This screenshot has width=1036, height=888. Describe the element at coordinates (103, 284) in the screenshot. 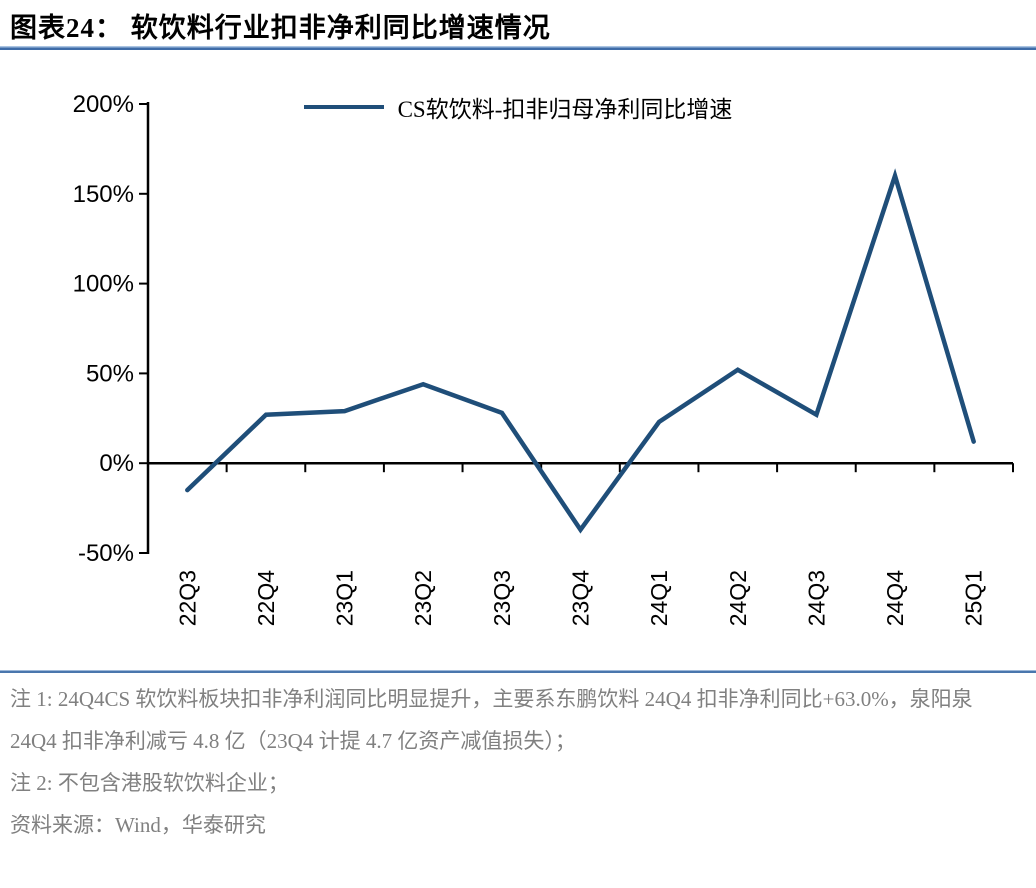

I see `y-axis-tick-label: 100%` at that location.